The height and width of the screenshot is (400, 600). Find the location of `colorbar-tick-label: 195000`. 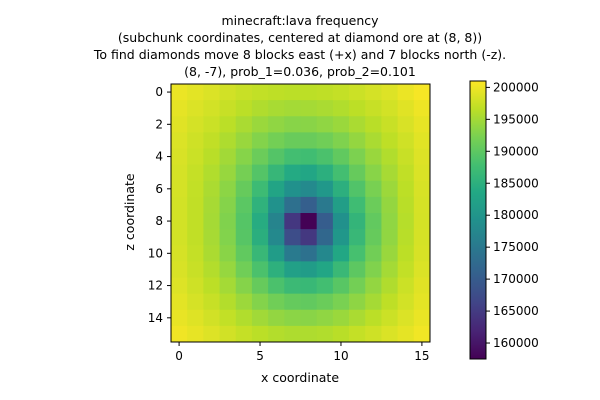

colorbar-tick-label: 195000 is located at coordinates (516, 119).